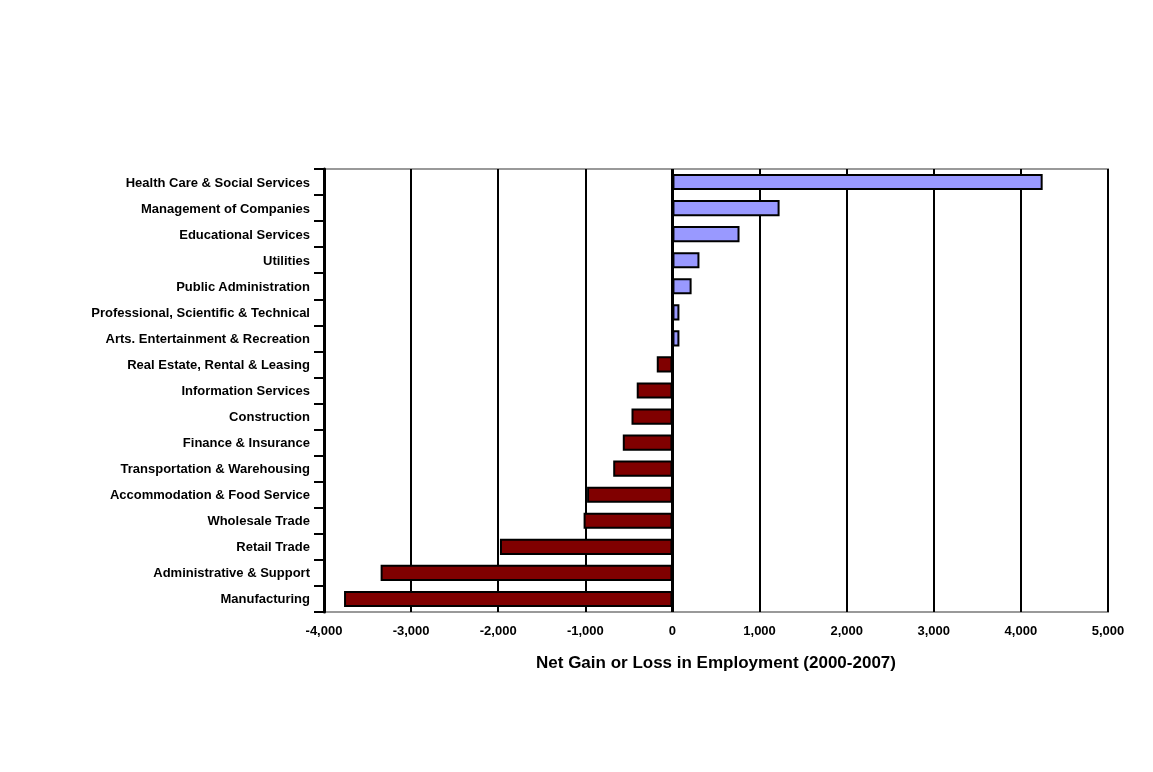 The image size is (1153, 772). Describe the element at coordinates (209, 495) in the screenshot. I see `y-tick-label: Accommodation & Food Service` at that location.